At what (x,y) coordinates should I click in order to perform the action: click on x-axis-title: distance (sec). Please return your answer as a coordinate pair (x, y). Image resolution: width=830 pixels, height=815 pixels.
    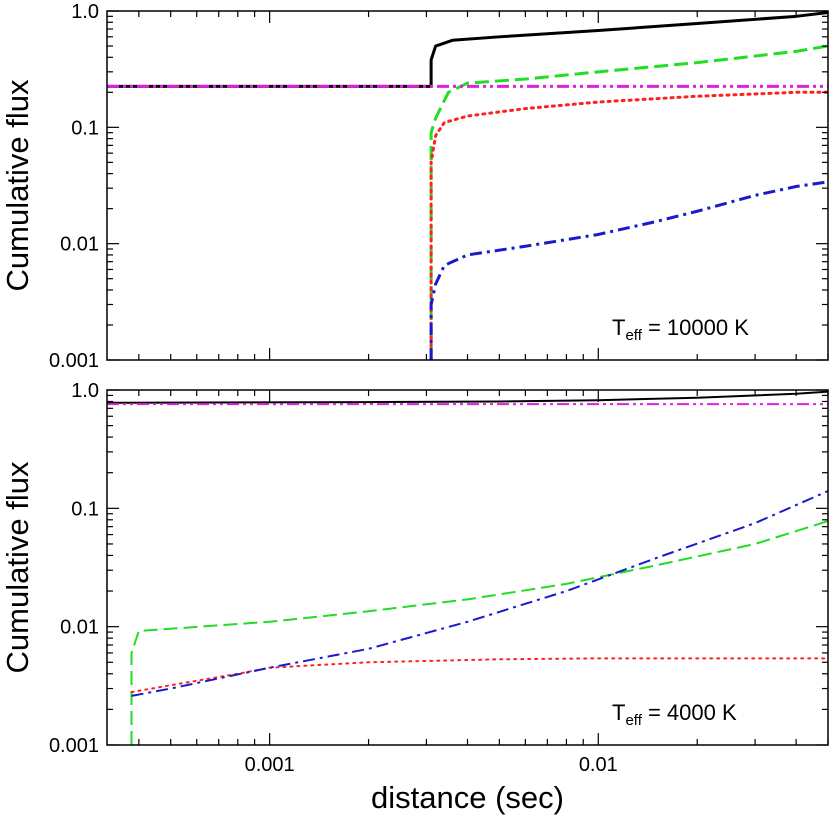
    Looking at the image, I should click on (467, 797).